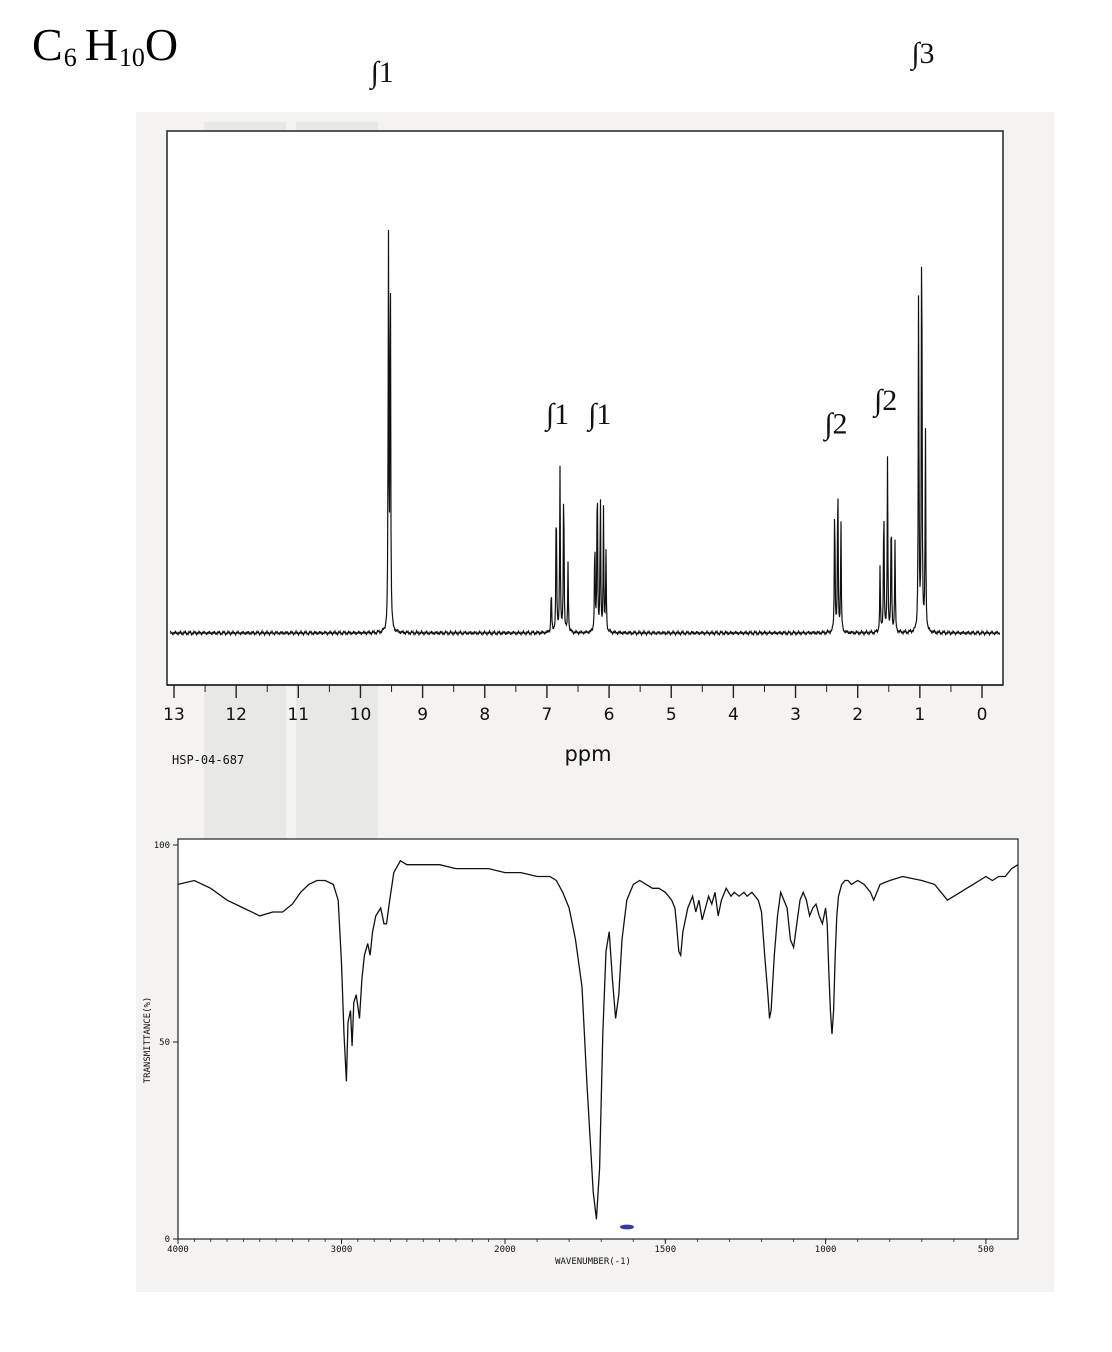 Image resolution: width=1112 pixels, height=1352 pixels. I want to click on spectrum-code: HSP-04-687, so click(208, 760).